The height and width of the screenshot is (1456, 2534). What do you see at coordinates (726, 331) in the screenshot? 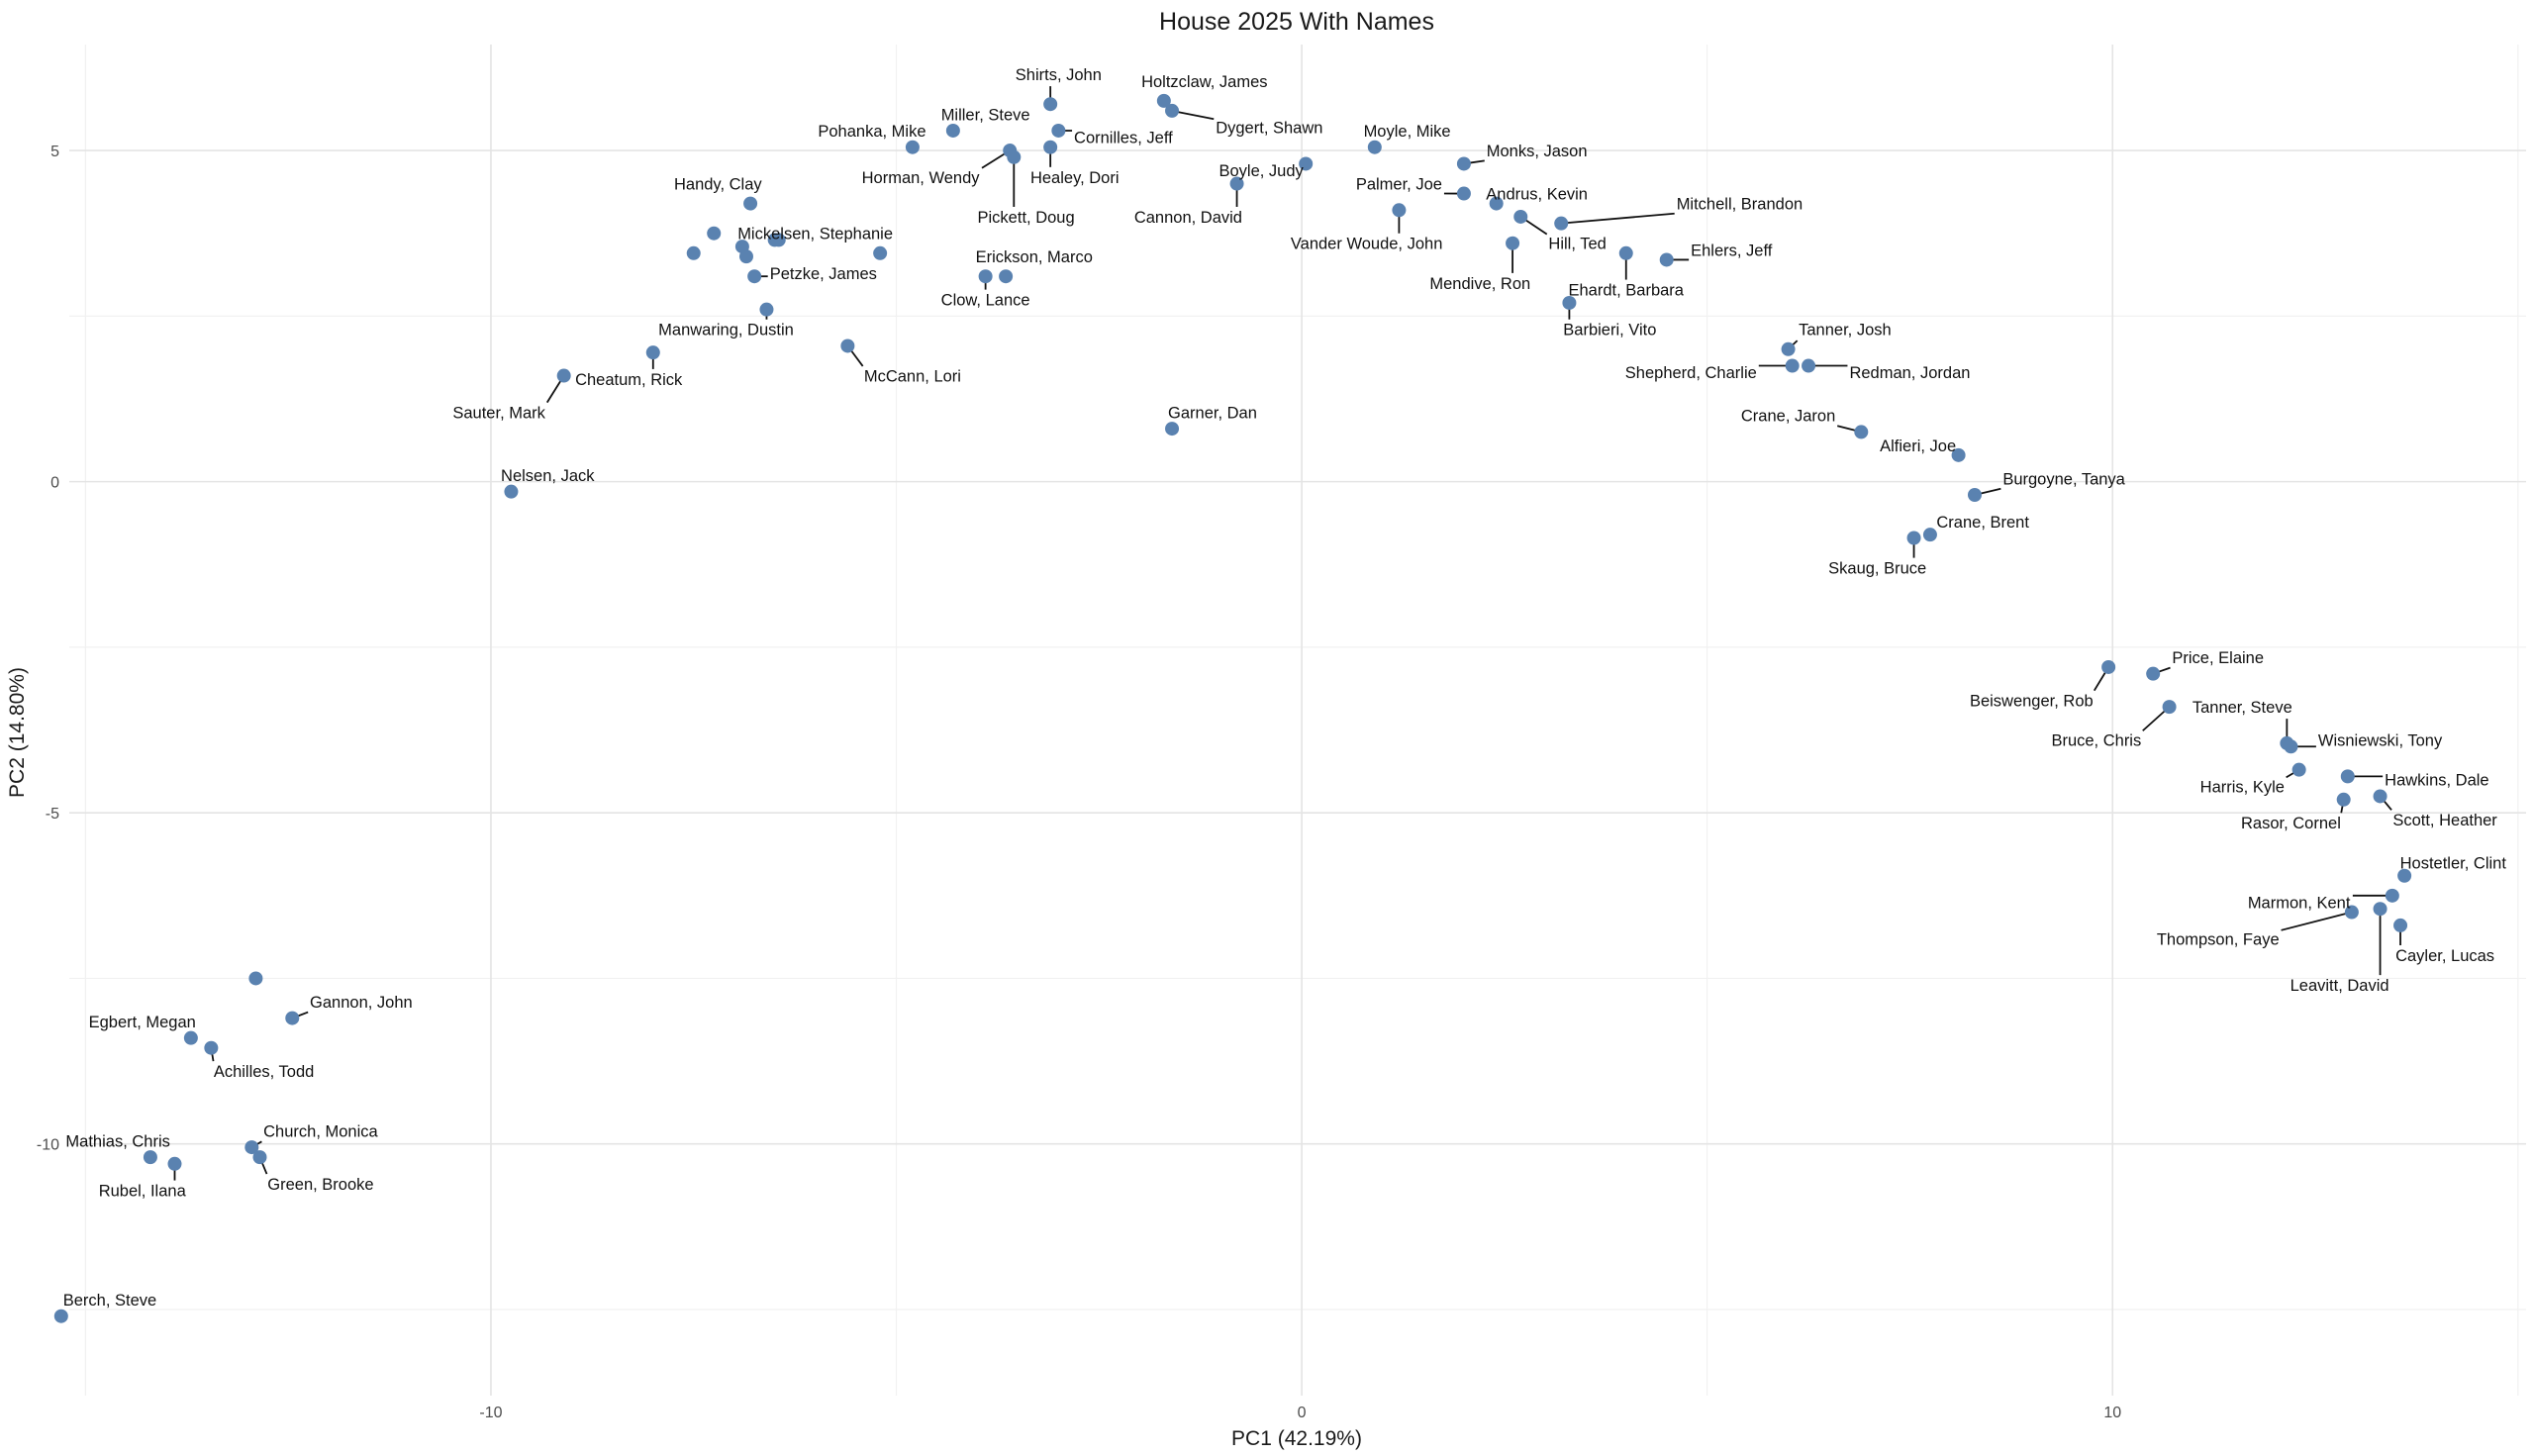
I see `point-label: Manwaring, Dustin` at bounding box center [726, 331].